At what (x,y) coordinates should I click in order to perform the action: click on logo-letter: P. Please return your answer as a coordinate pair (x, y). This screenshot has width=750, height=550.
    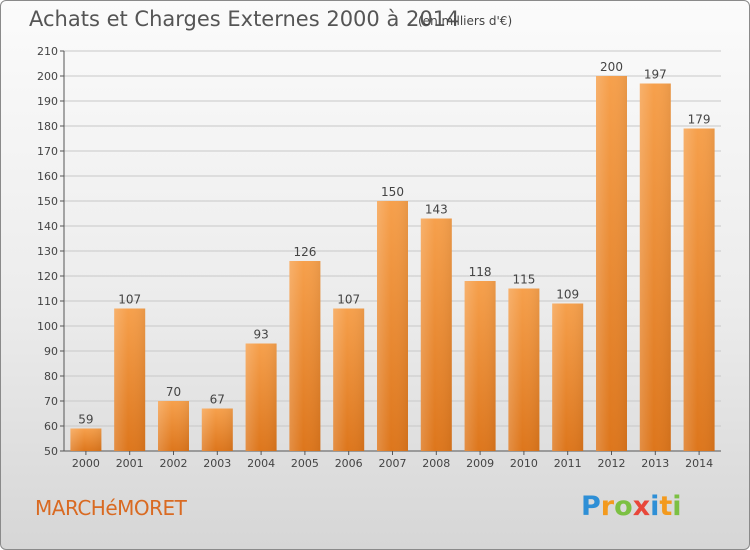
    Looking at the image, I should click on (591, 506).